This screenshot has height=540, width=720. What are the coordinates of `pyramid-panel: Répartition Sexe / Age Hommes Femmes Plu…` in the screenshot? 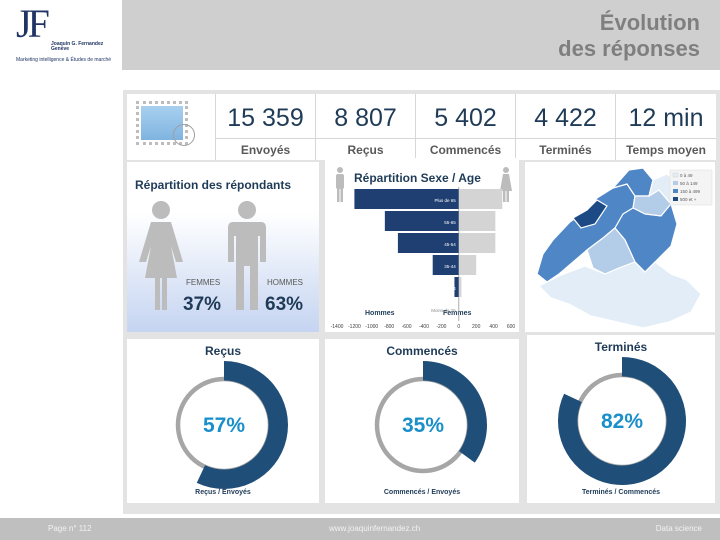 It's located at (422, 245).